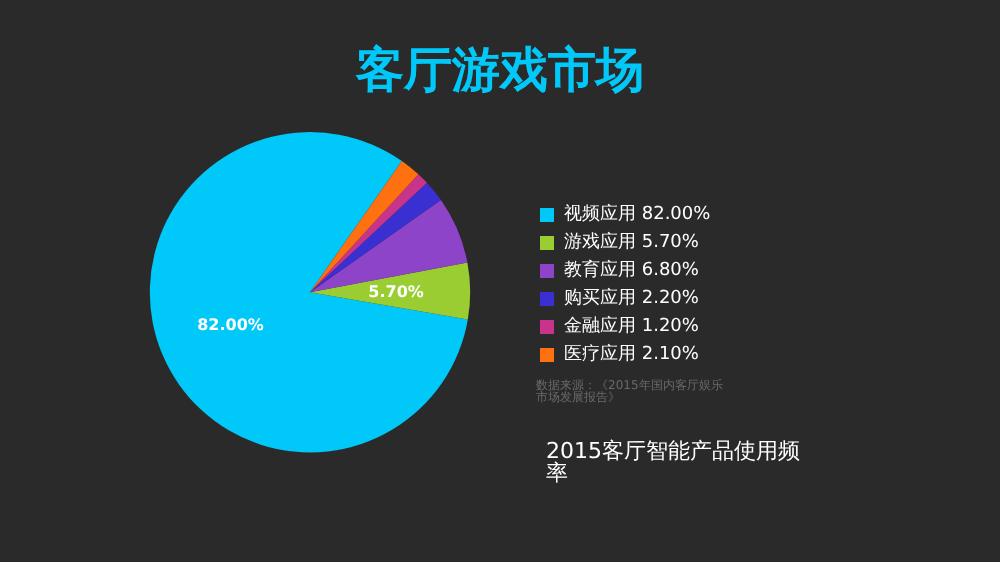  Describe the element at coordinates (499, 70) in the screenshot. I see `chart-title: 客厅游戏市场` at that location.